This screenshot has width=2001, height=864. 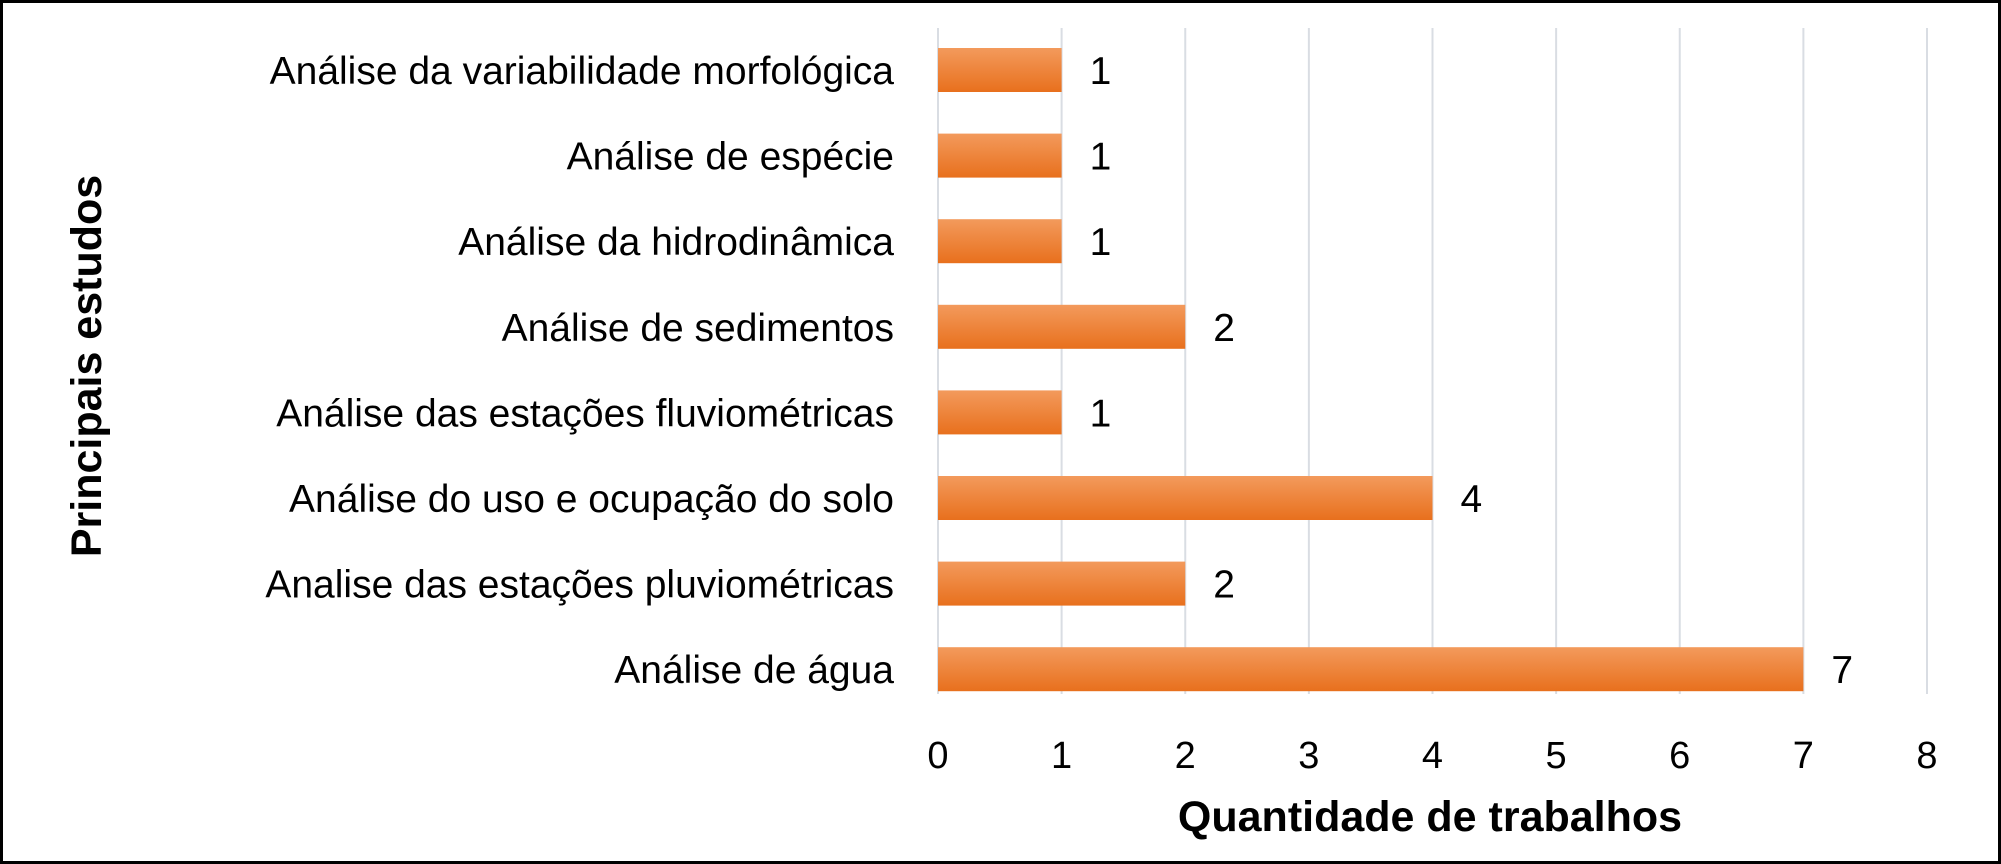 I want to click on category-label: Análise das estações fluviométricas, so click(x=585, y=413).